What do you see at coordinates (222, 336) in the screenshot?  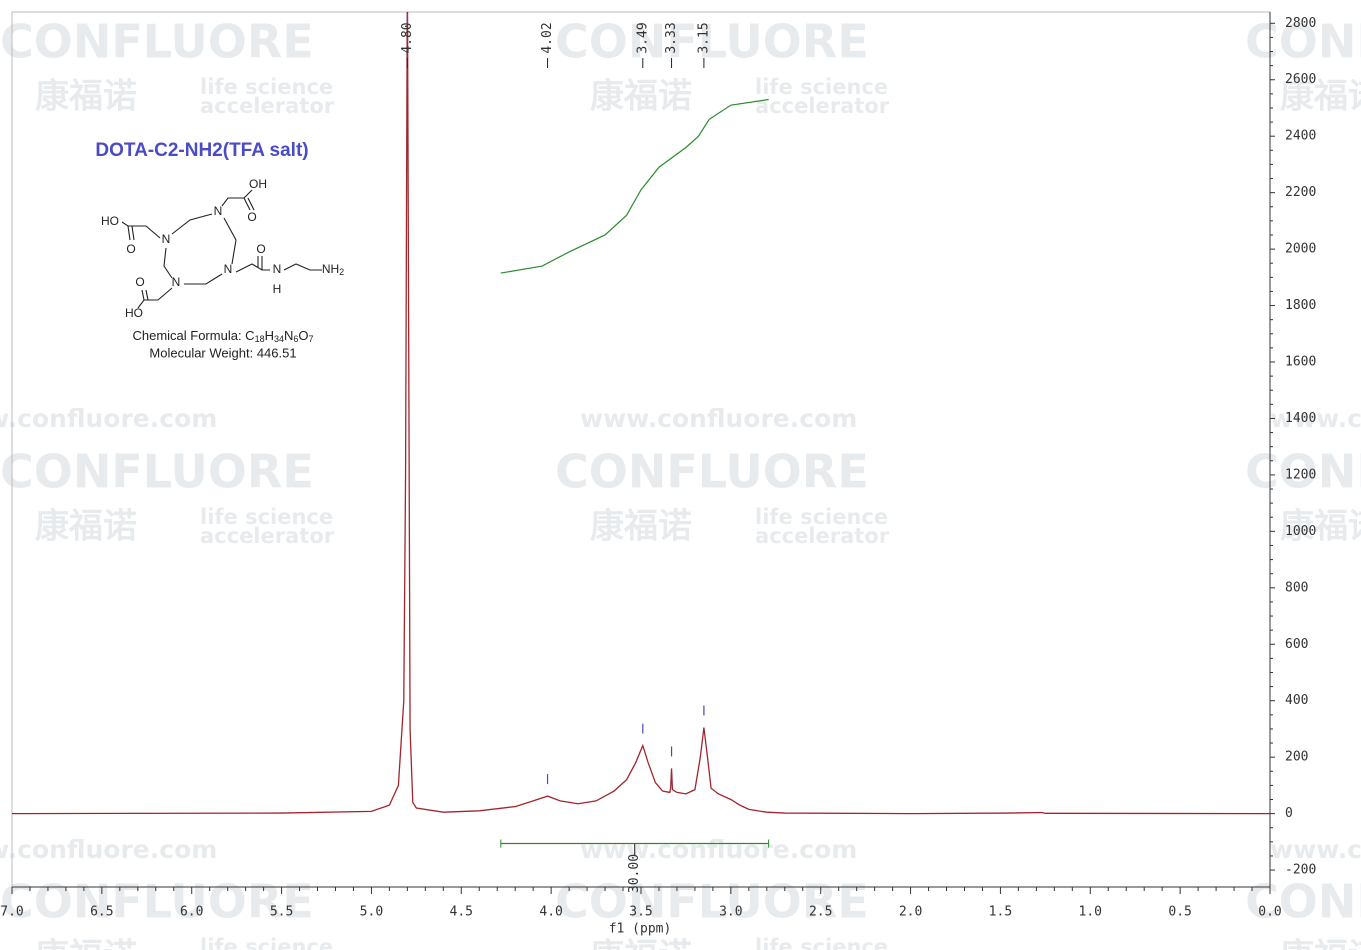 I see `chemical-formula: Chemical Formula: C18H34N6O7` at bounding box center [222, 336].